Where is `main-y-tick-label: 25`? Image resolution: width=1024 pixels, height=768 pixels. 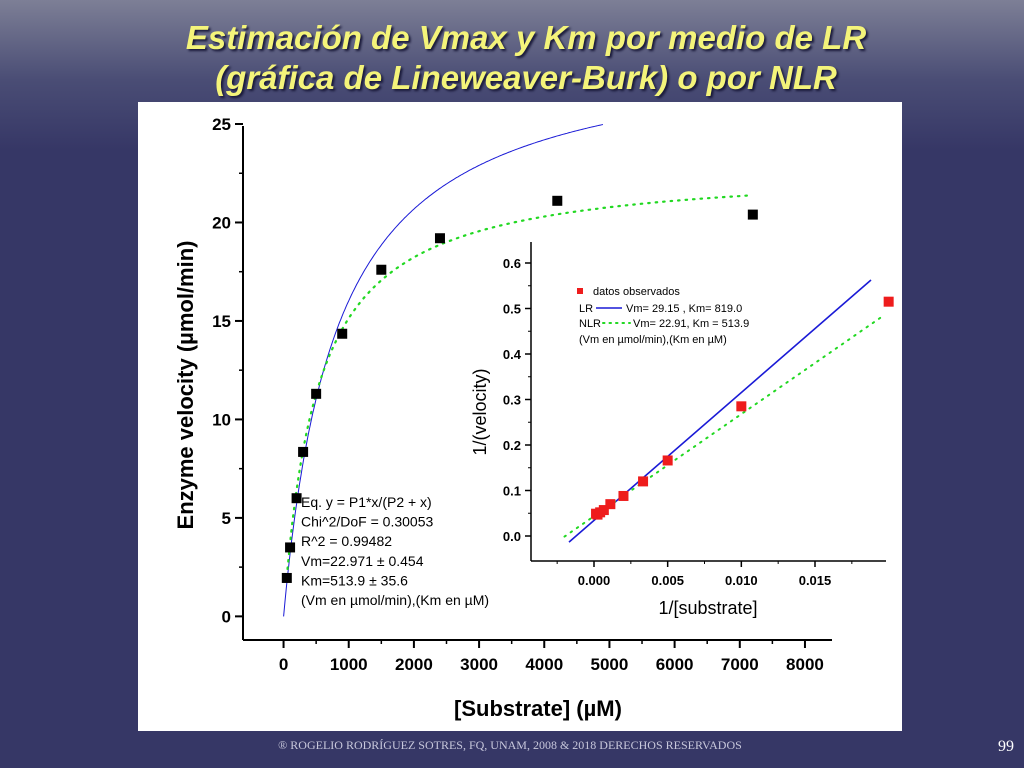
main-y-tick-label: 25 is located at coordinates (221, 124).